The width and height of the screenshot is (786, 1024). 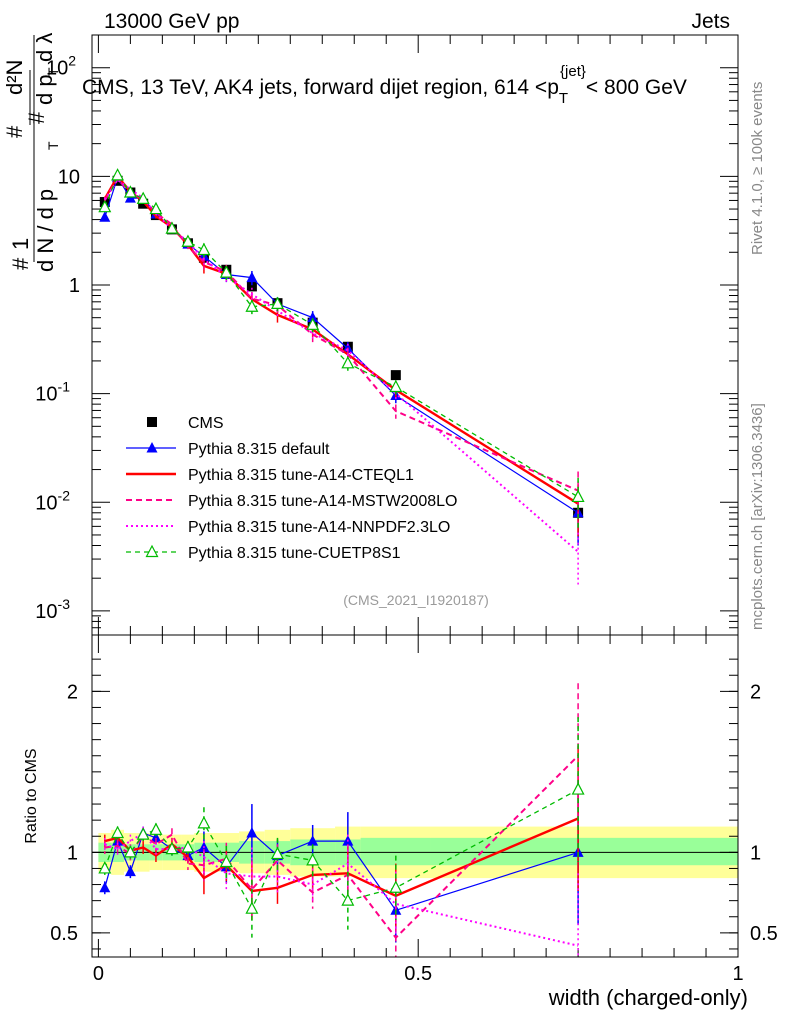 What do you see at coordinates (764, 934) in the screenshot?
I see `ratio-ytick-label-right: 0.5` at bounding box center [764, 934].